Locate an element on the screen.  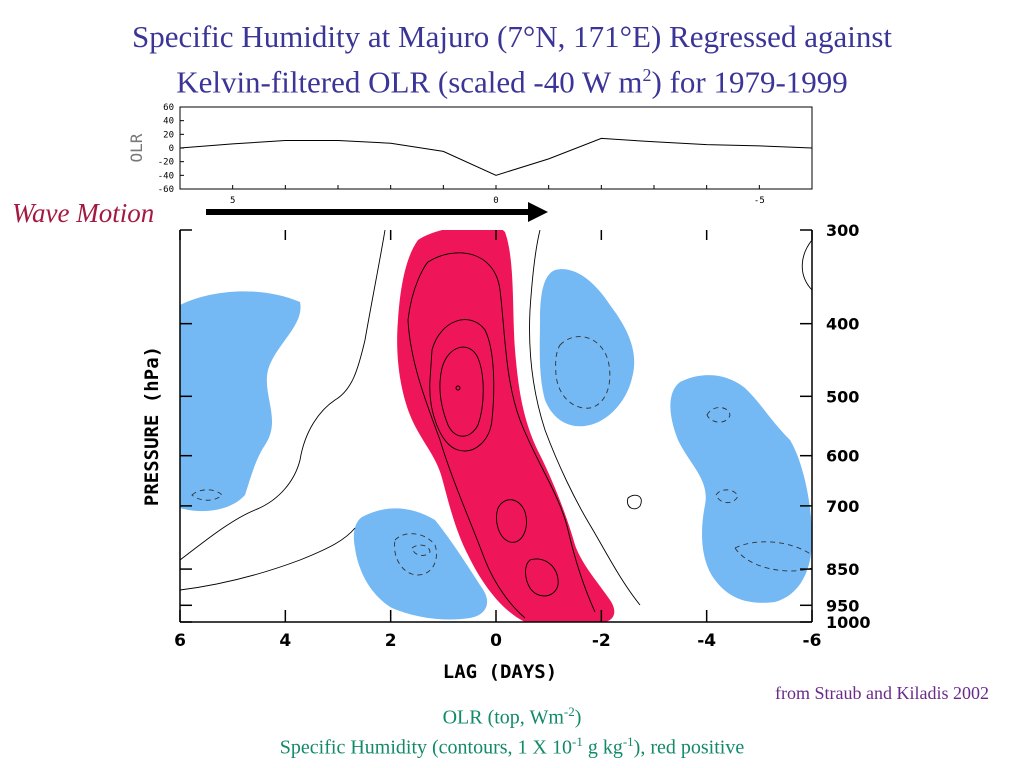
olr-frame is located at coordinates (496, 148).